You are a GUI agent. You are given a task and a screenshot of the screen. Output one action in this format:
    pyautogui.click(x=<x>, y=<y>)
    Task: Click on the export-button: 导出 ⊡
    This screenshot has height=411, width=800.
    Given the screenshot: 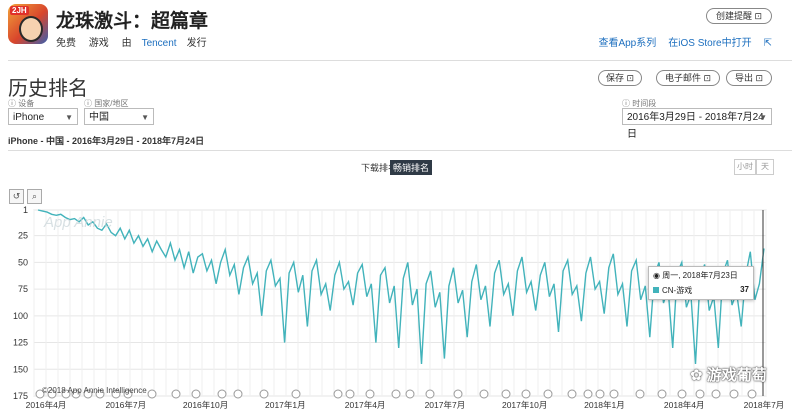 What is the action you would take?
    pyautogui.click(x=749, y=78)
    